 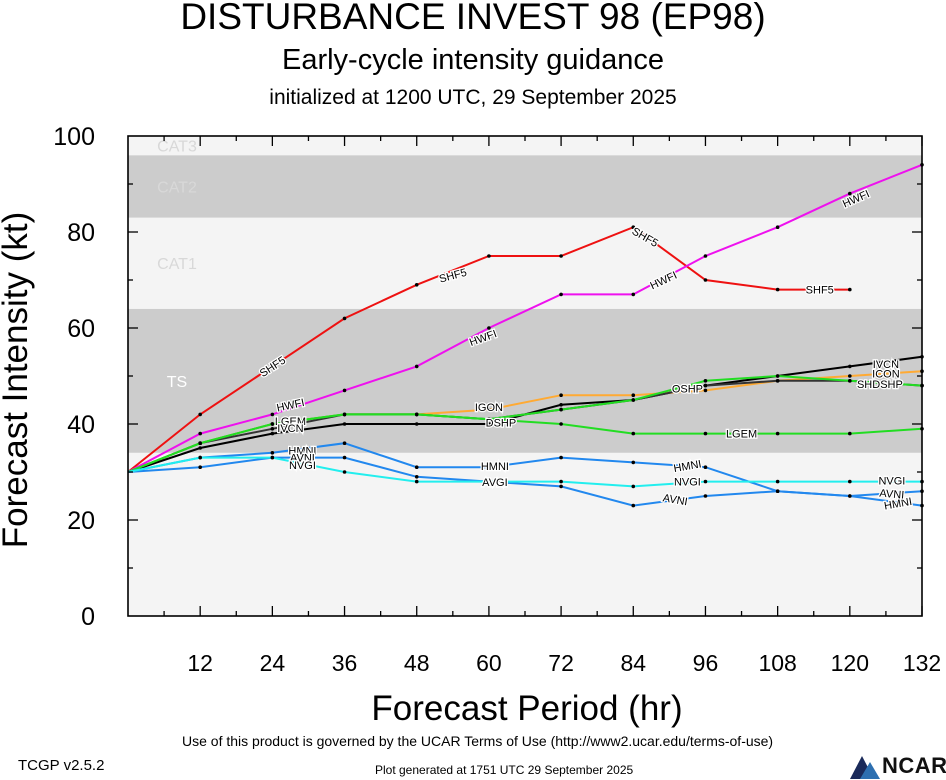 What do you see at coordinates (345, 663) in the screenshot?
I see `x-tick-label: 36` at bounding box center [345, 663].